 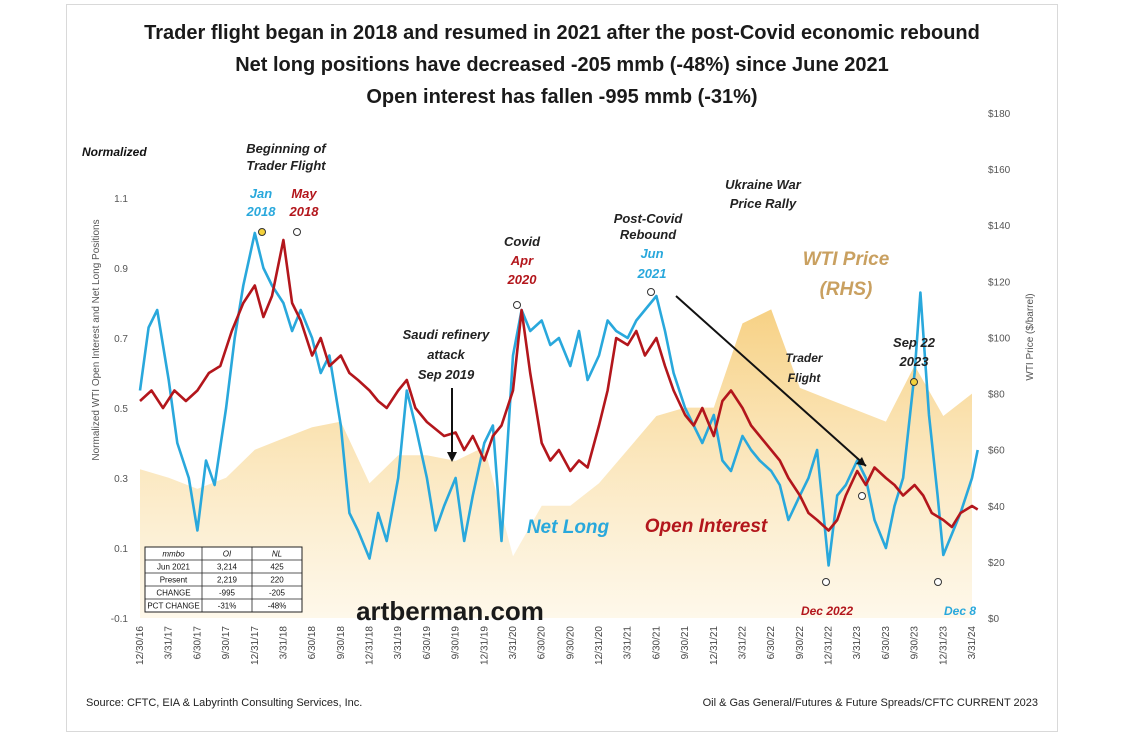 What do you see at coordinates (886, 643) in the screenshot?
I see `x-tick-label: 6/30/23` at bounding box center [886, 643].